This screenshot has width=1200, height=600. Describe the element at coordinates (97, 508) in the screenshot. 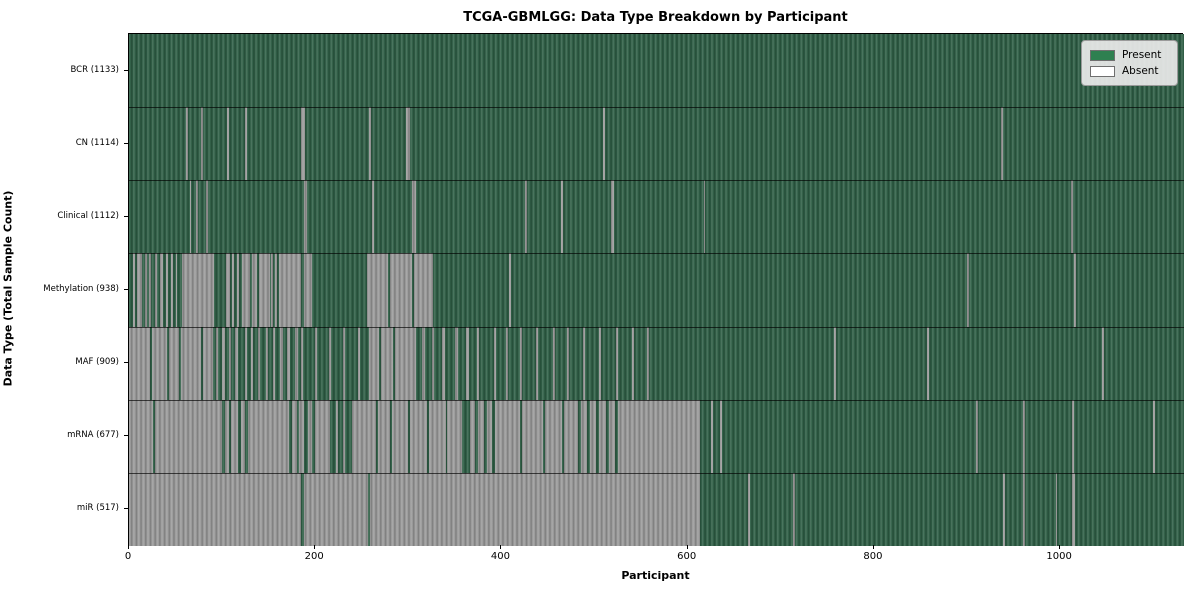

I see `ytick-label-mir: miR (517)` at that location.